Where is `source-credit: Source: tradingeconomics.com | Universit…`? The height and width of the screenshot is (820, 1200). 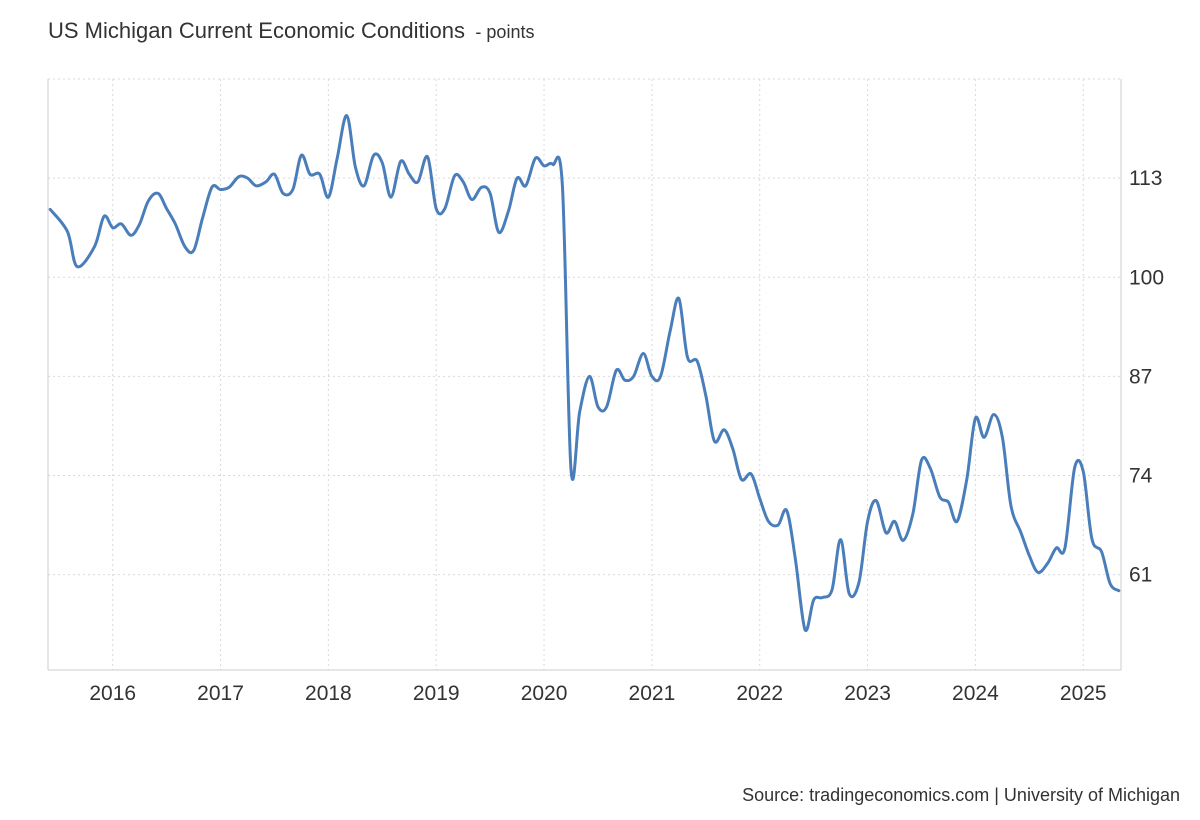
source-credit: Source: tradingeconomics.com | Universit… is located at coordinates (961, 795).